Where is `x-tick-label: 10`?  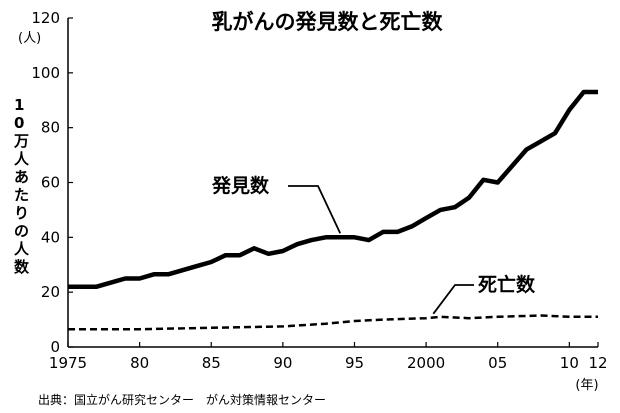
x-tick-label: 10 is located at coordinates (569, 363).